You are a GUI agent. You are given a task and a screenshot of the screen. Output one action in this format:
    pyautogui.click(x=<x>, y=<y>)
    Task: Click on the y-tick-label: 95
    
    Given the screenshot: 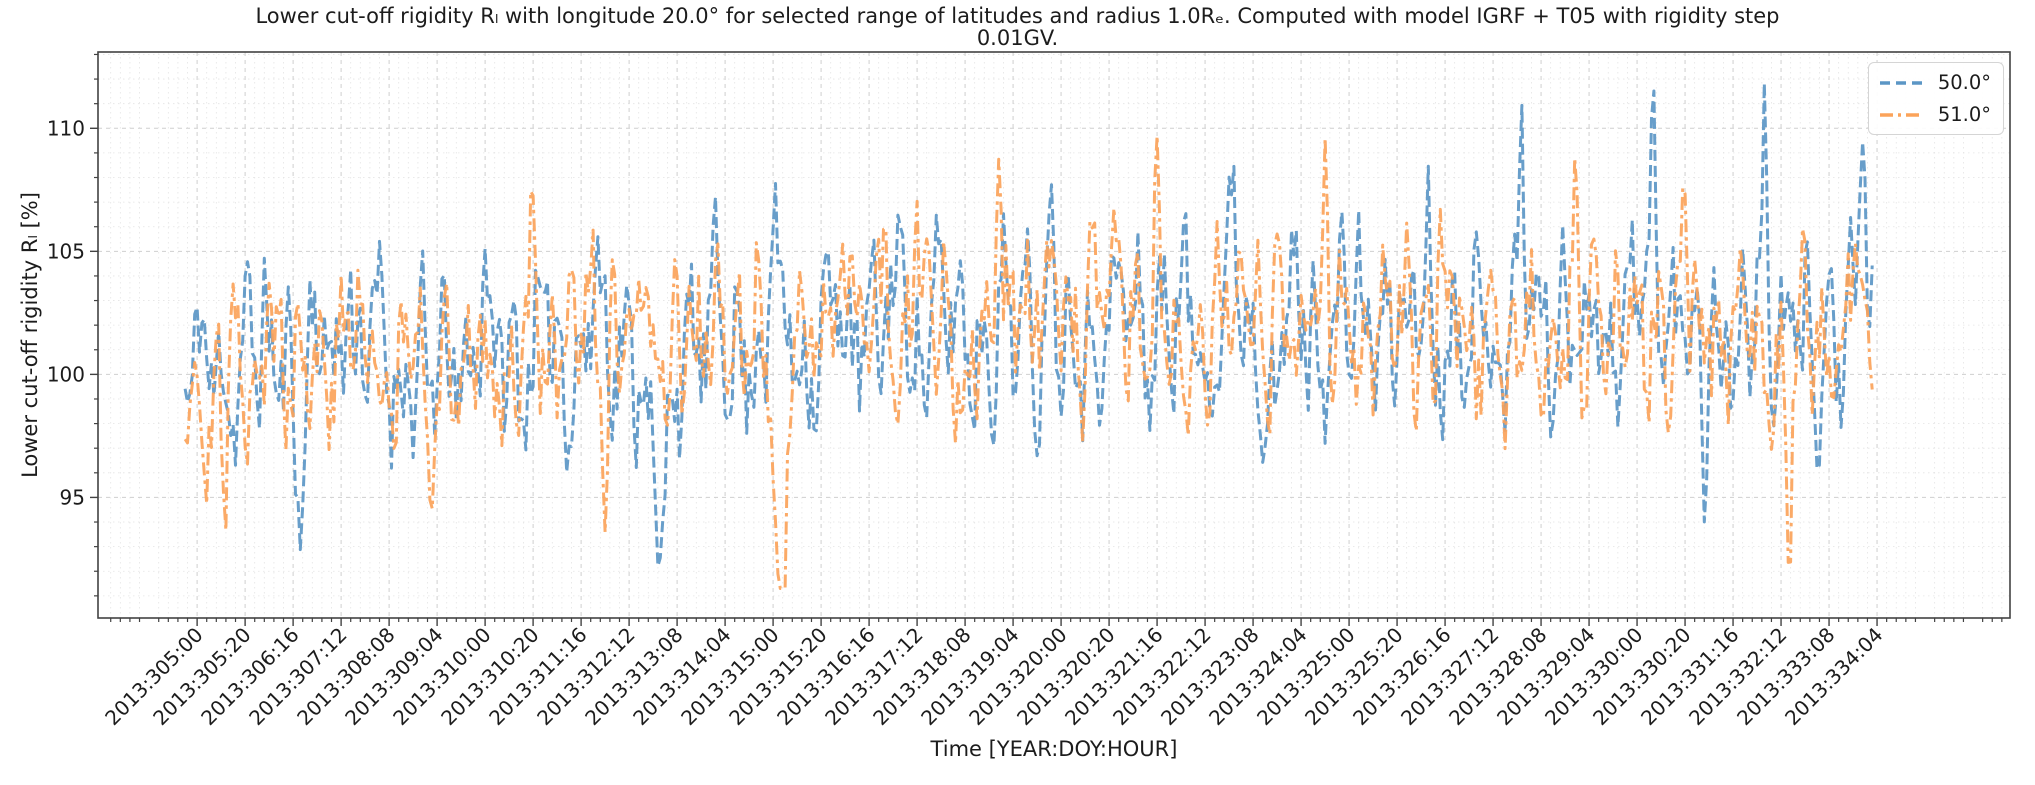 What is the action you would take?
    pyautogui.click(x=72, y=497)
    